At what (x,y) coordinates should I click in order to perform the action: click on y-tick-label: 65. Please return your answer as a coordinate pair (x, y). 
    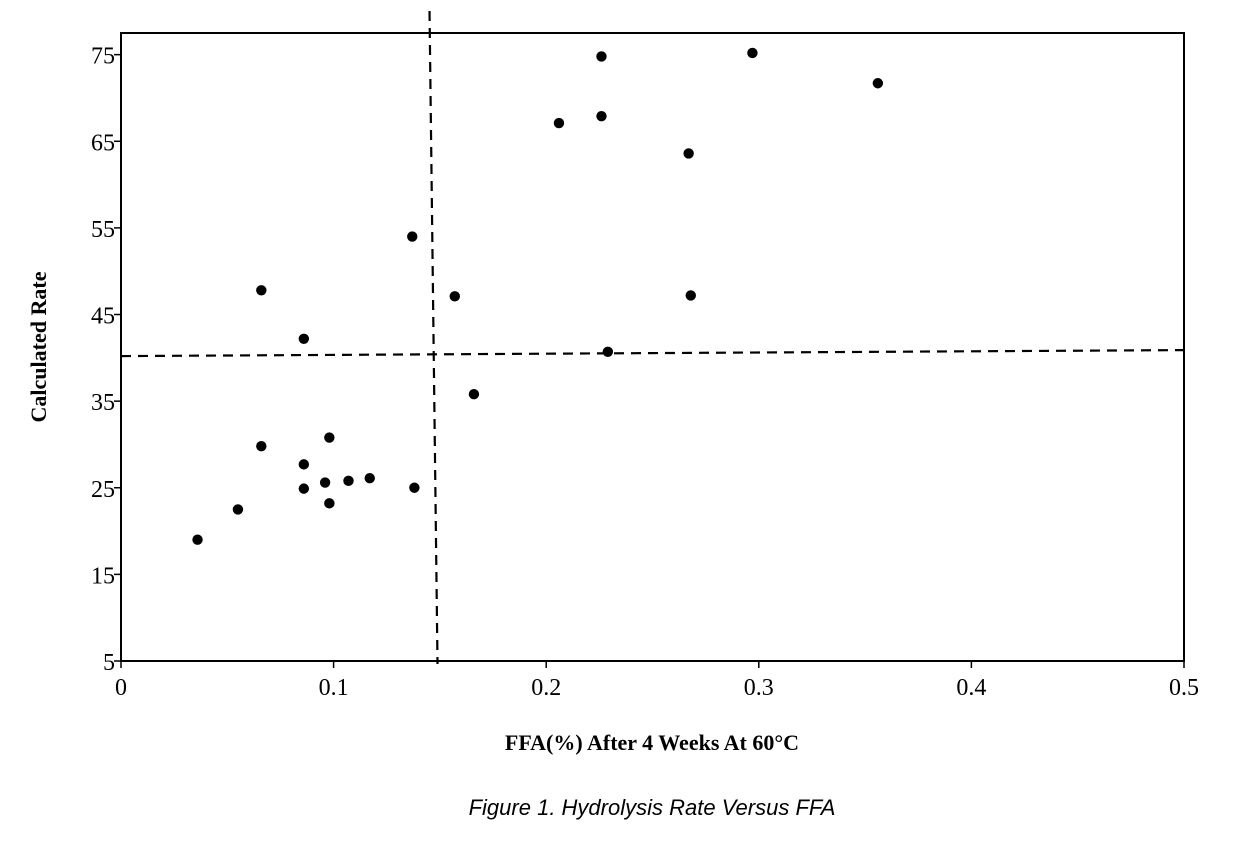
    Looking at the image, I should click on (103, 143).